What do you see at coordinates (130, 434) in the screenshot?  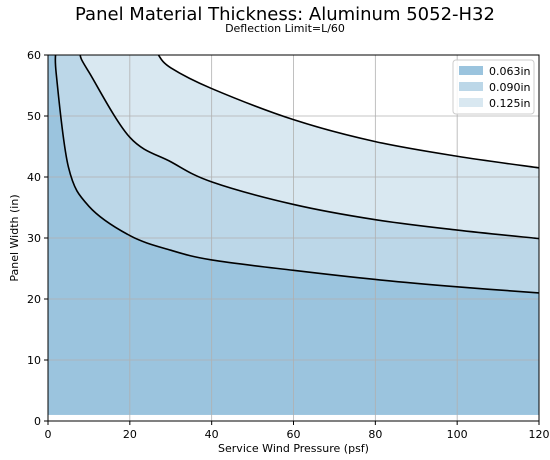 I see `x-tick-label: 20` at bounding box center [130, 434].